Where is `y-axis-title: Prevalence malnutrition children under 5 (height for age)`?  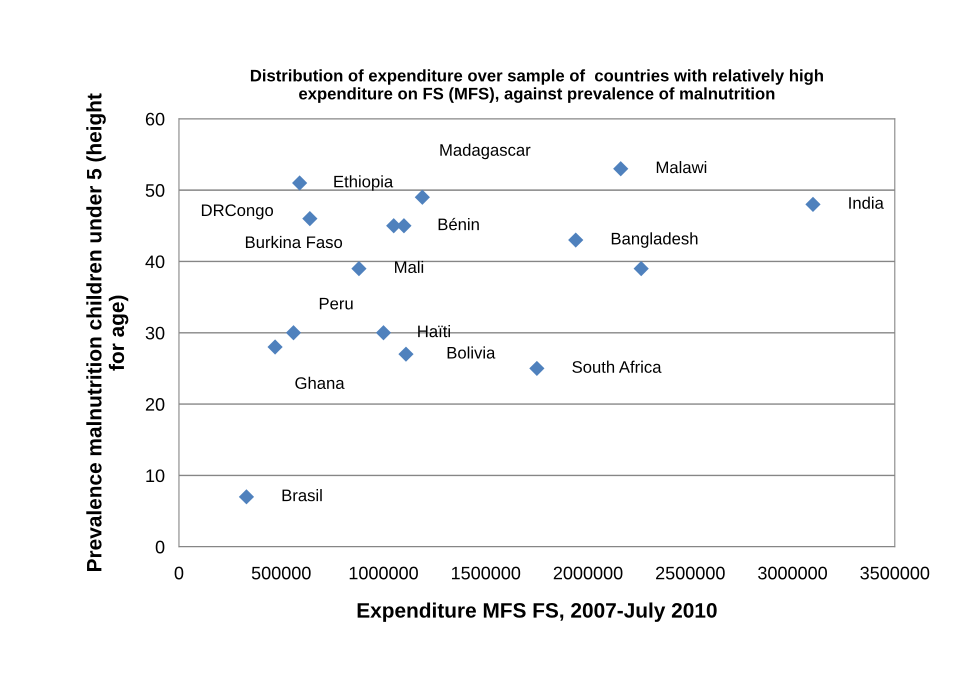 y-axis-title: Prevalence malnutrition children under 5 (height for age) is located at coordinates (107, 332).